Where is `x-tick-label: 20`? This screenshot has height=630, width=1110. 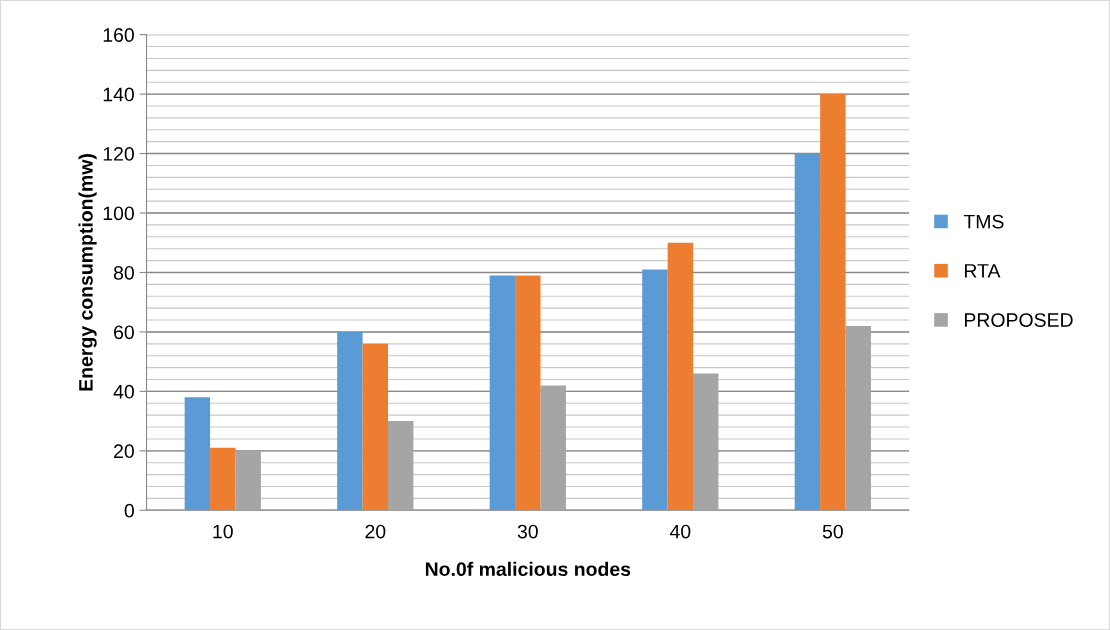
x-tick-label: 20 is located at coordinates (375, 531).